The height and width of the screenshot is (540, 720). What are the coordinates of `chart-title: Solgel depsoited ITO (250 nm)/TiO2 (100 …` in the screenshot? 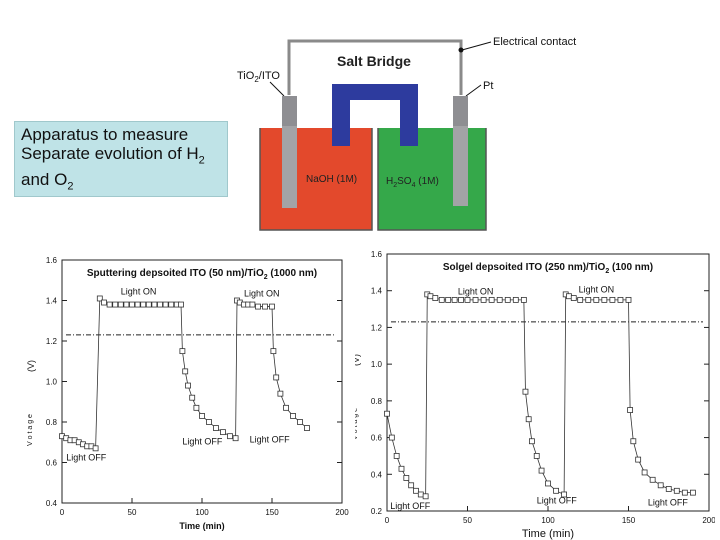 It's located at (548, 268).